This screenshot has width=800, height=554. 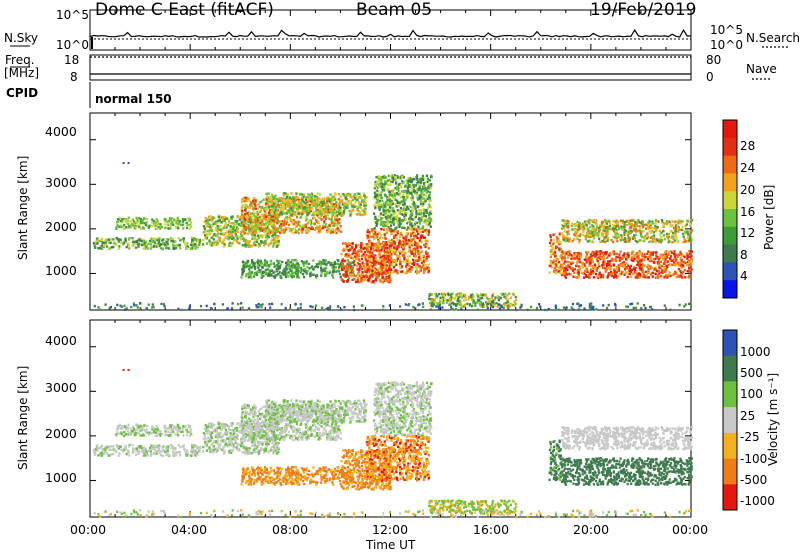 I want to click on xtick-0000: 00:00, so click(x=88, y=529).